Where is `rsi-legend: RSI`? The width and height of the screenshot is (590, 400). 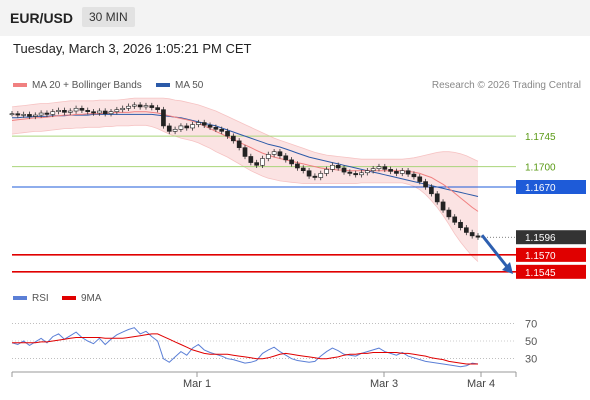
rsi-legend: RSI is located at coordinates (31, 298).